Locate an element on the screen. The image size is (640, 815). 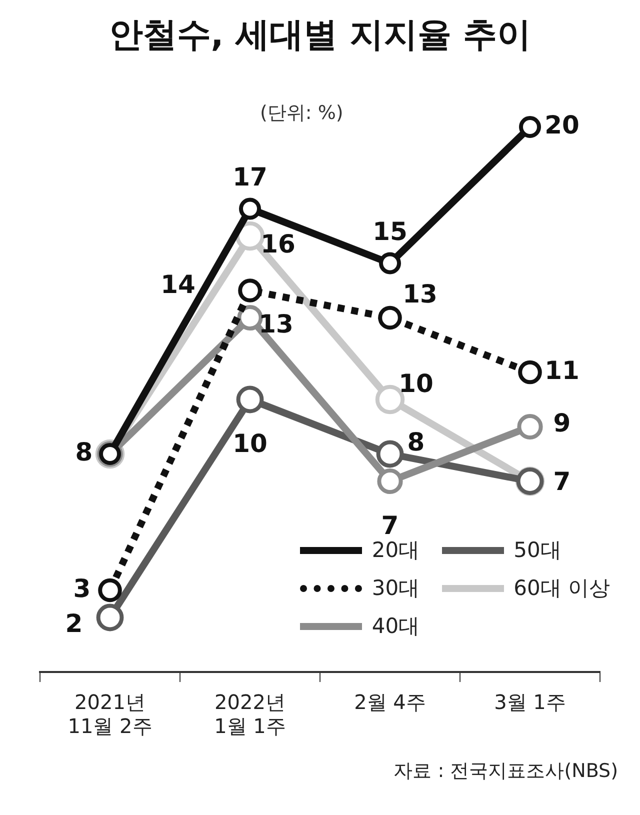
x-tick-label: 3월 1주 is located at coordinates (530, 702).